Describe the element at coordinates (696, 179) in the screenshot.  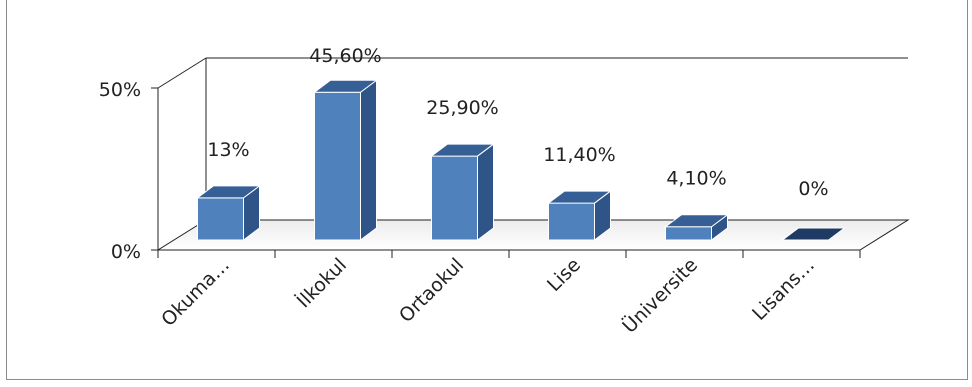
I see `data-label-4: 4,10%` at that location.